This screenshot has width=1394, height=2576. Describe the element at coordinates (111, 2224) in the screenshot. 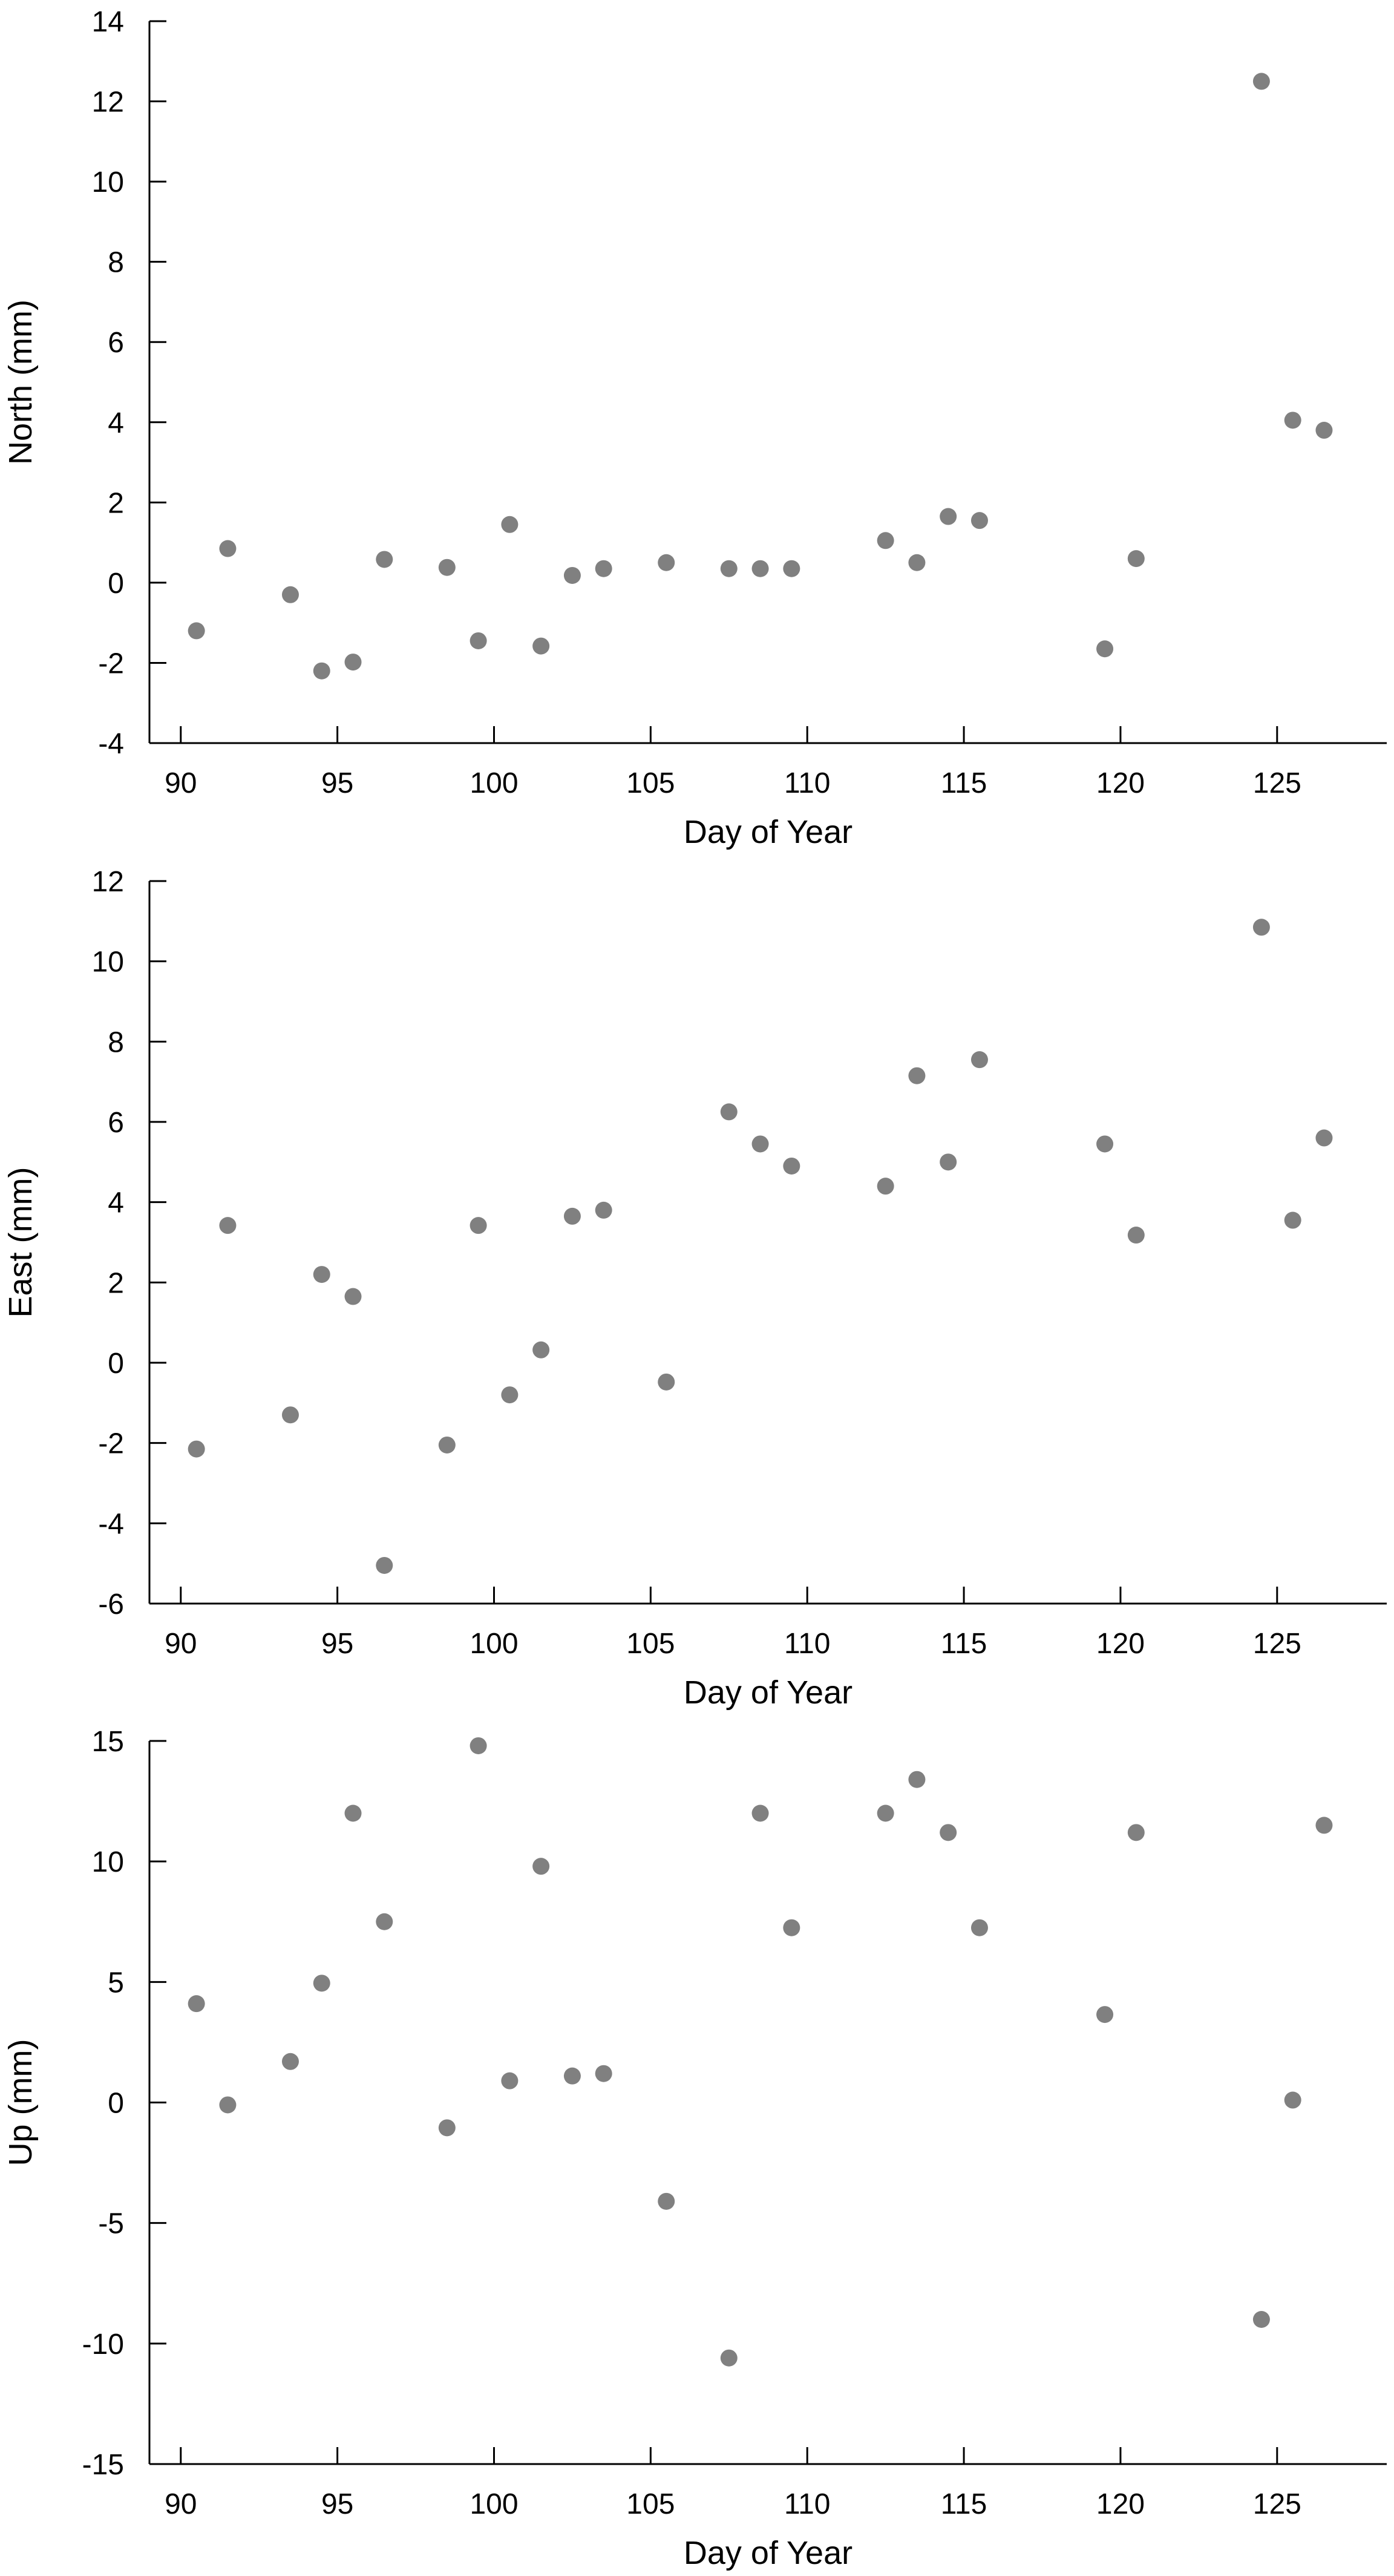

I see `up-y-tick-label: -5` at that location.